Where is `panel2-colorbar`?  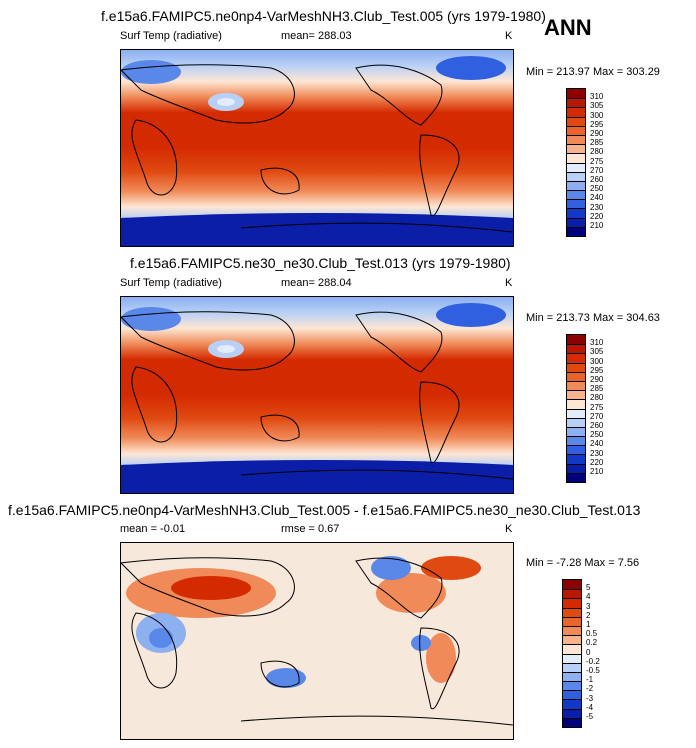
panel2-colorbar is located at coordinates (576, 408).